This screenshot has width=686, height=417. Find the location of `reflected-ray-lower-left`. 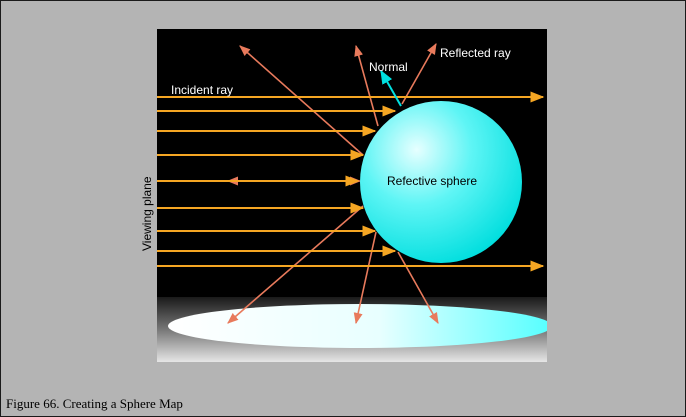

reflected-ray-lower-left is located at coordinates (295, 264).